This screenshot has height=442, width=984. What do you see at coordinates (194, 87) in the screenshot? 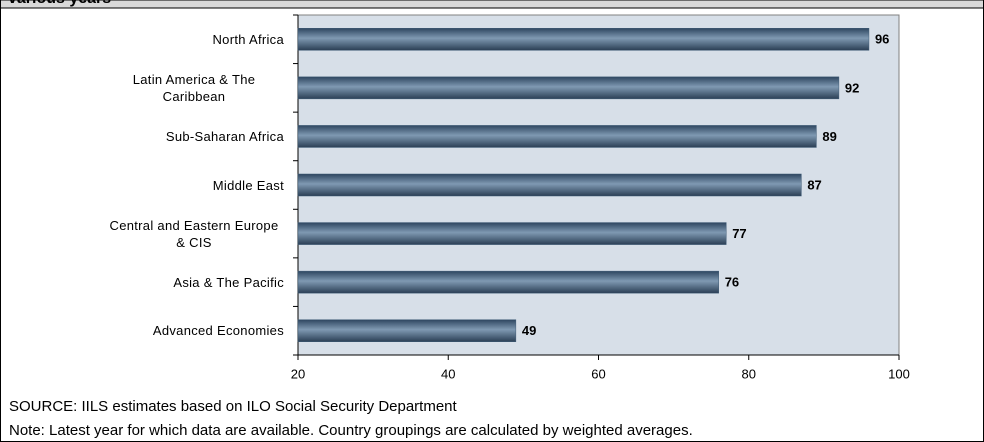
I see `y-tick-label: Latin America & The Caribbean` at bounding box center [194, 87].